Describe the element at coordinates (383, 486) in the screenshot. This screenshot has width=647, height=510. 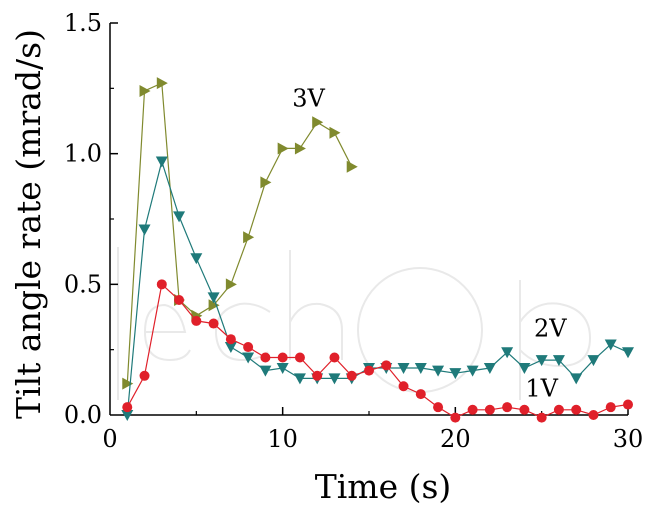
I see `x-axis-title: Time (s)` at that location.